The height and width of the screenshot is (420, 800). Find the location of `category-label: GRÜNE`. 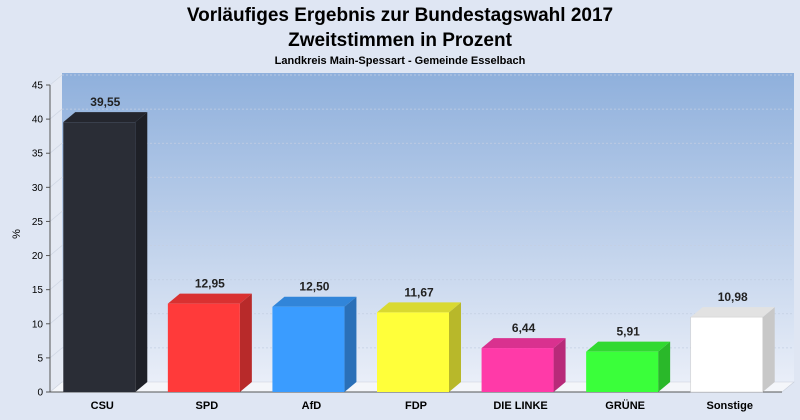

category-label: GRÜNE is located at coordinates (625, 405).